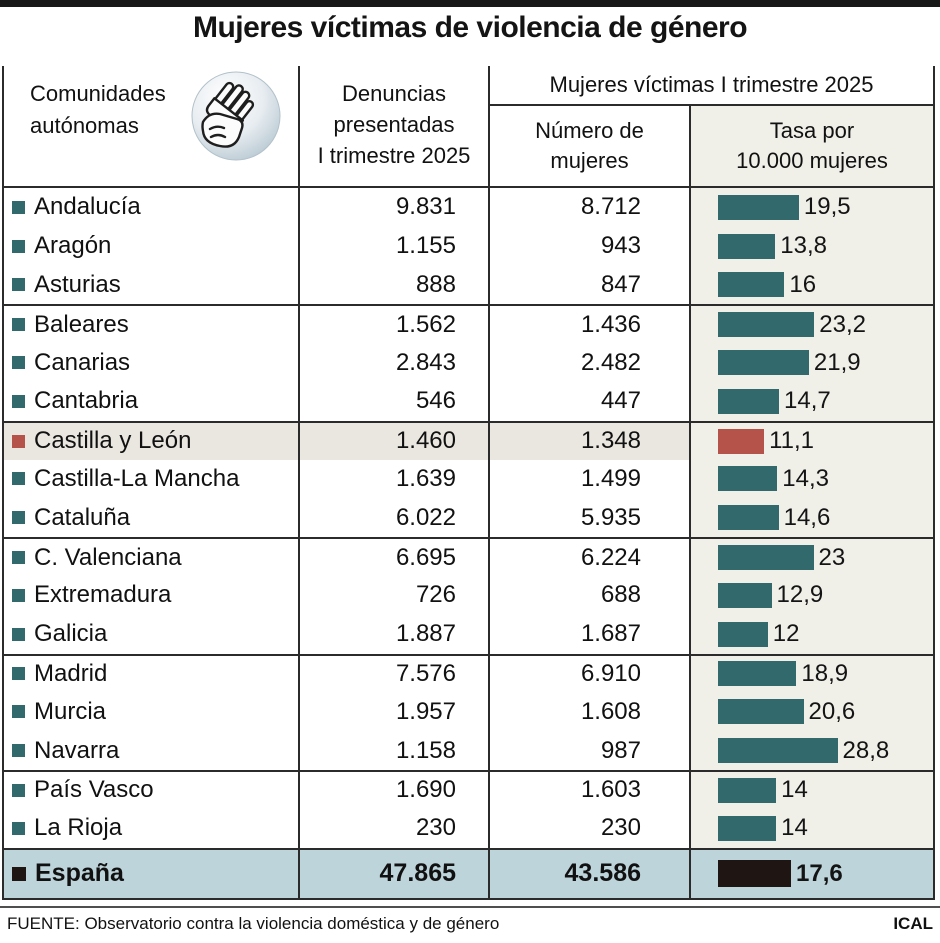 This screenshot has width=940, height=943. What do you see at coordinates (152, 126) in the screenshot?
I see `header-communities: Comunidades autónomas` at bounding box center [152, 126].